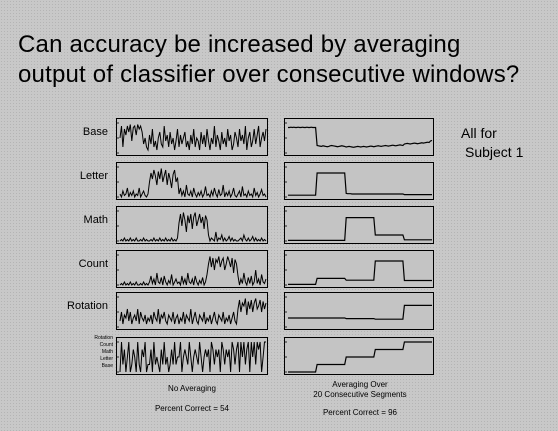  I want to click on panel-count-no-averaging, so click(192, 269).